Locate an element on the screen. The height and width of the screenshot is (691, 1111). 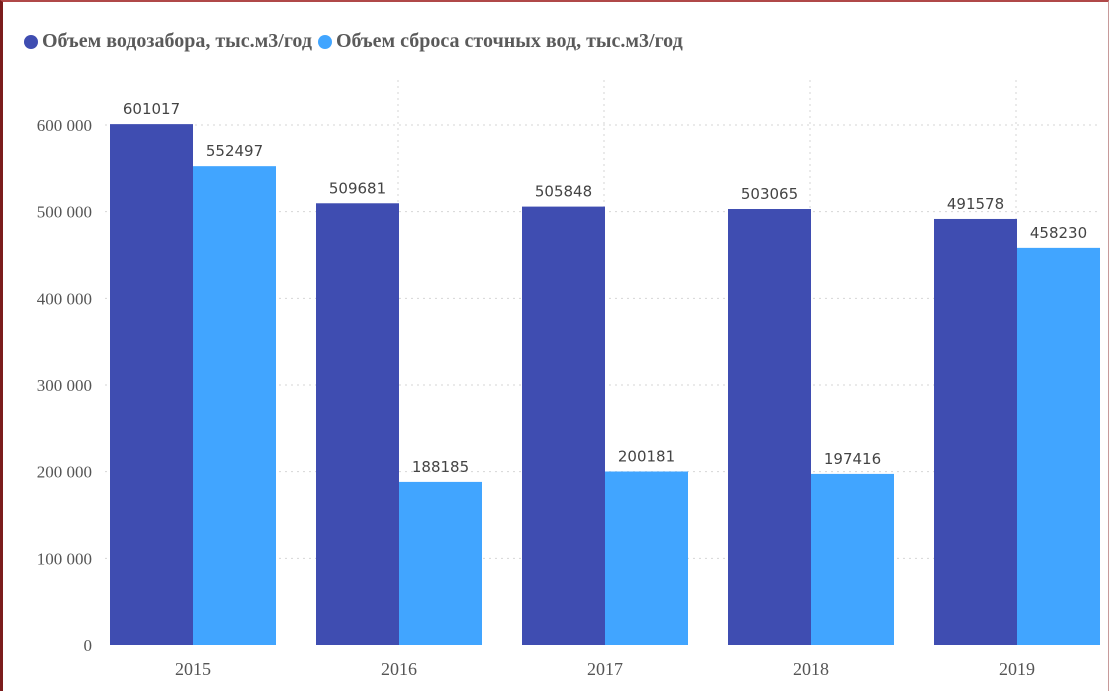
y-tick-label: 100 000 is located at coordinates (64, 558).